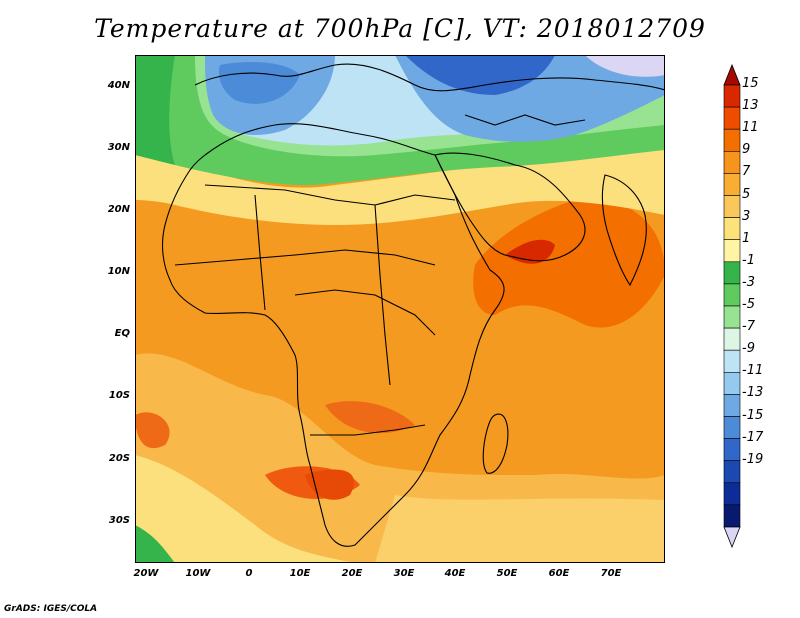 Image resolution: width=800 pixels, height=618 pixels. Describe the element at coordinates (118, 271) in the screenshot. I see `lat-label-10n: 10N` at that location.